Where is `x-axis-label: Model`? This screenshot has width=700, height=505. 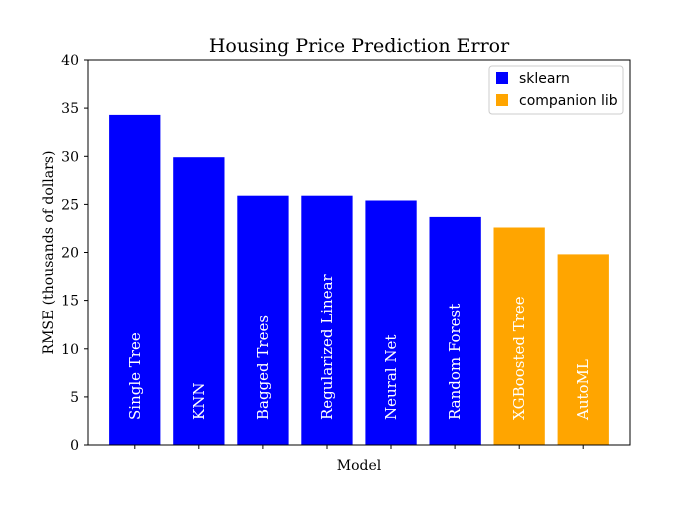
x-axis-label: Model is located at coordinates (359, 466).